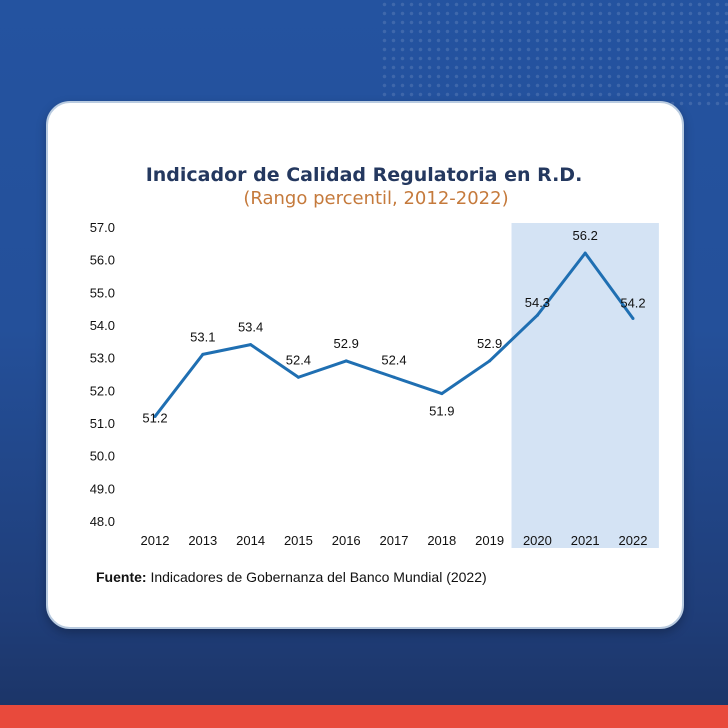  What do you see at coordinates (346, 540) in the screenshot?
I see `x-tick-label: 2016` at bounding box center [346, 540].